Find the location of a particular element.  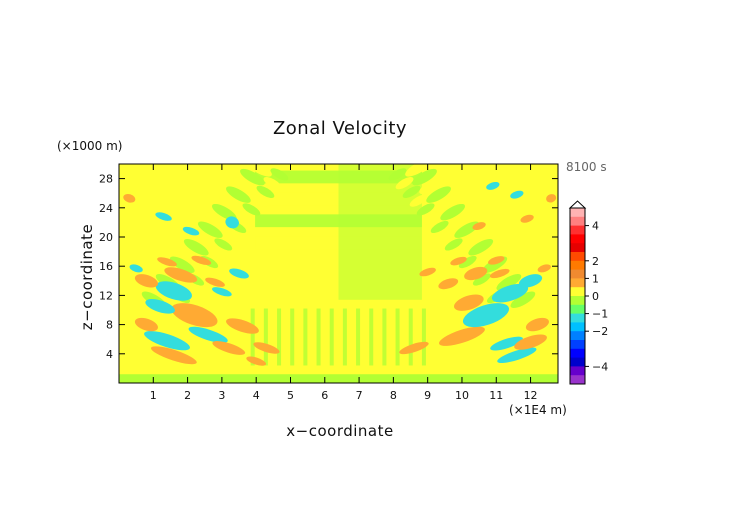

x-tick-label: 12 is located at coordinates (531, 395).